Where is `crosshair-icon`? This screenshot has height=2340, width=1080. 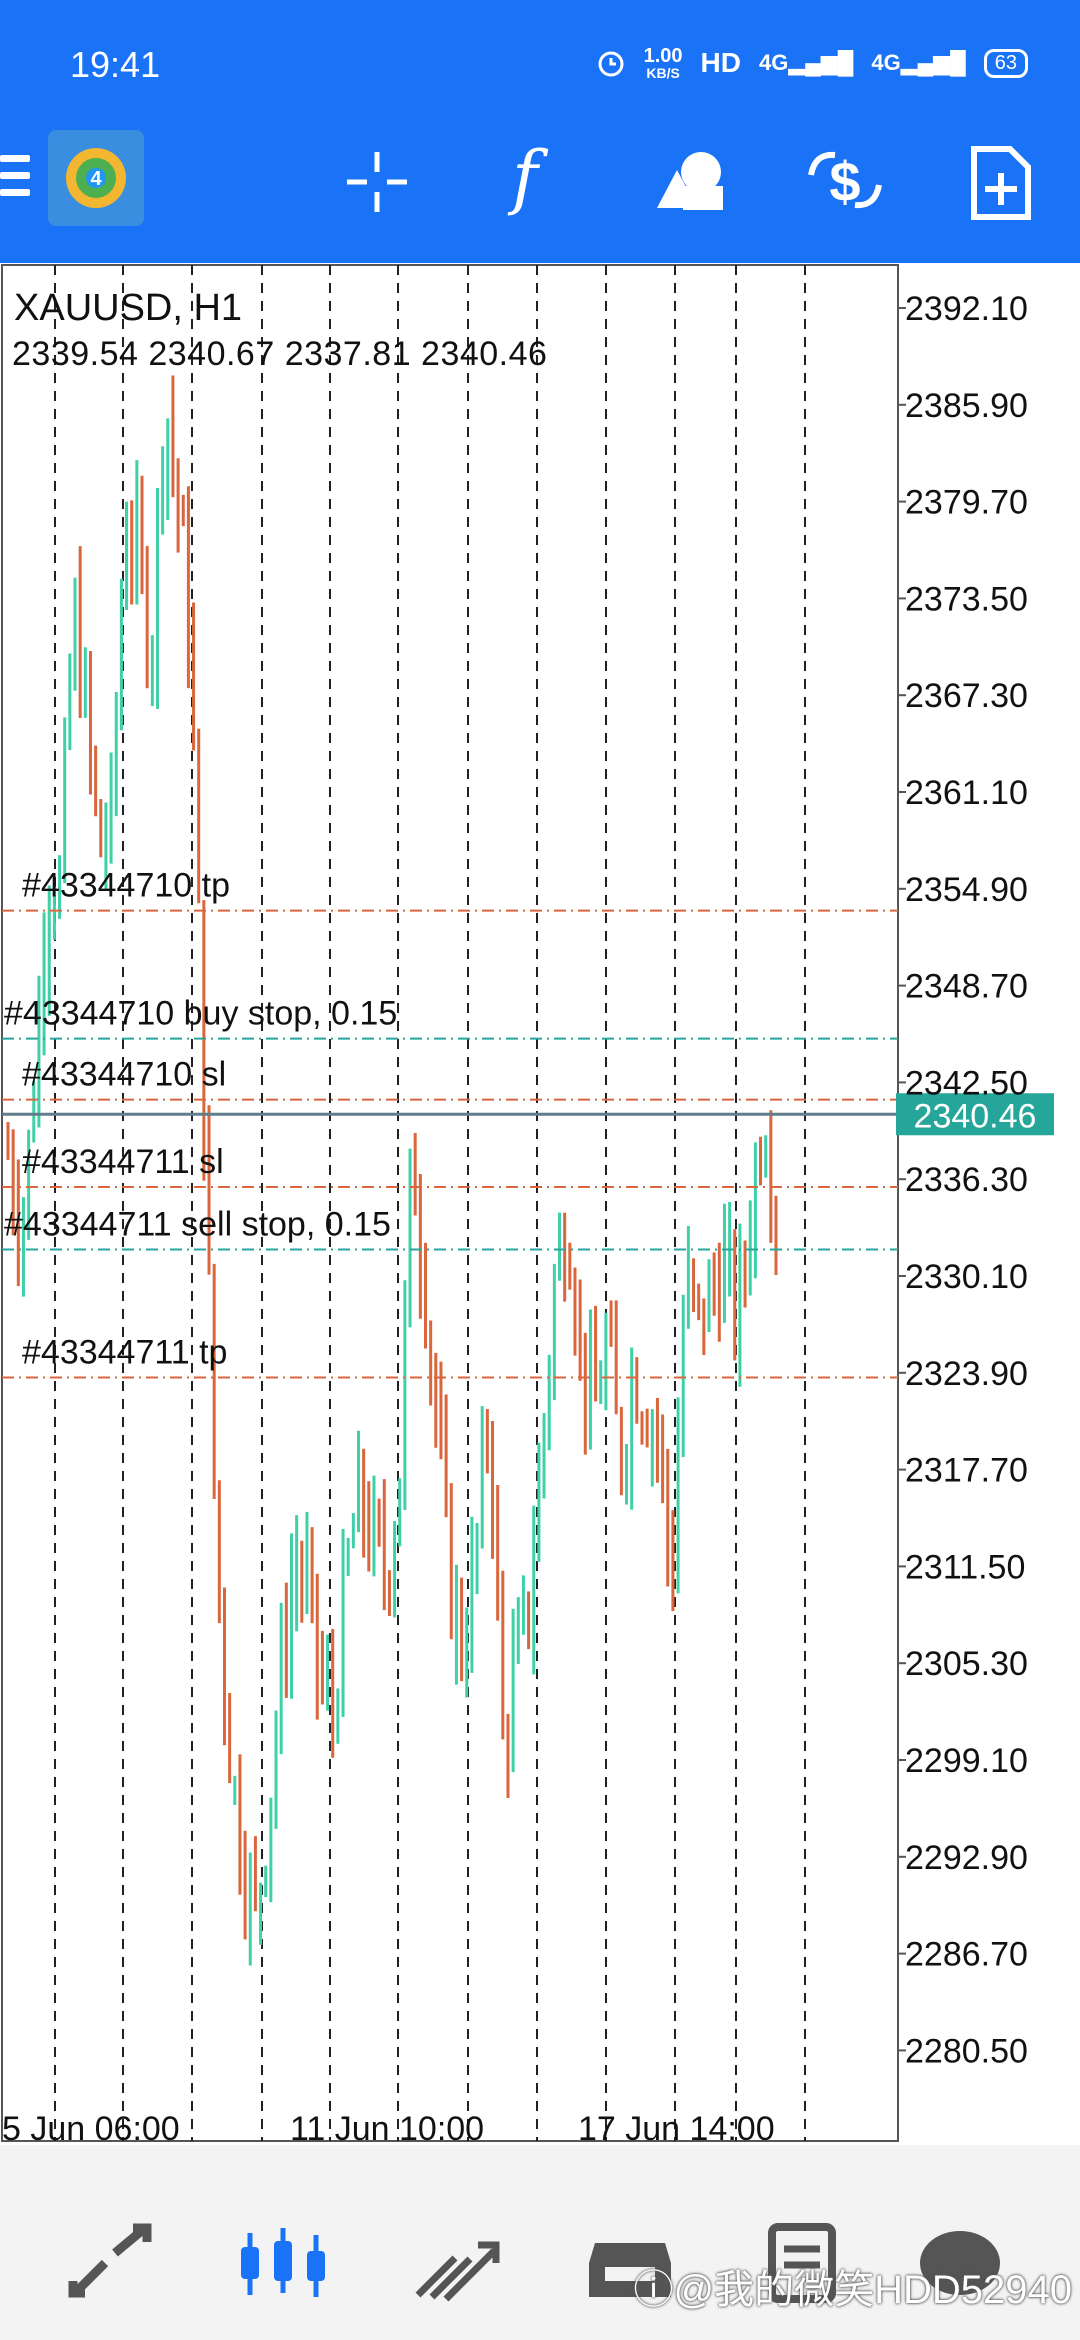 crosshair-icon is located at coordinates (377, 182).